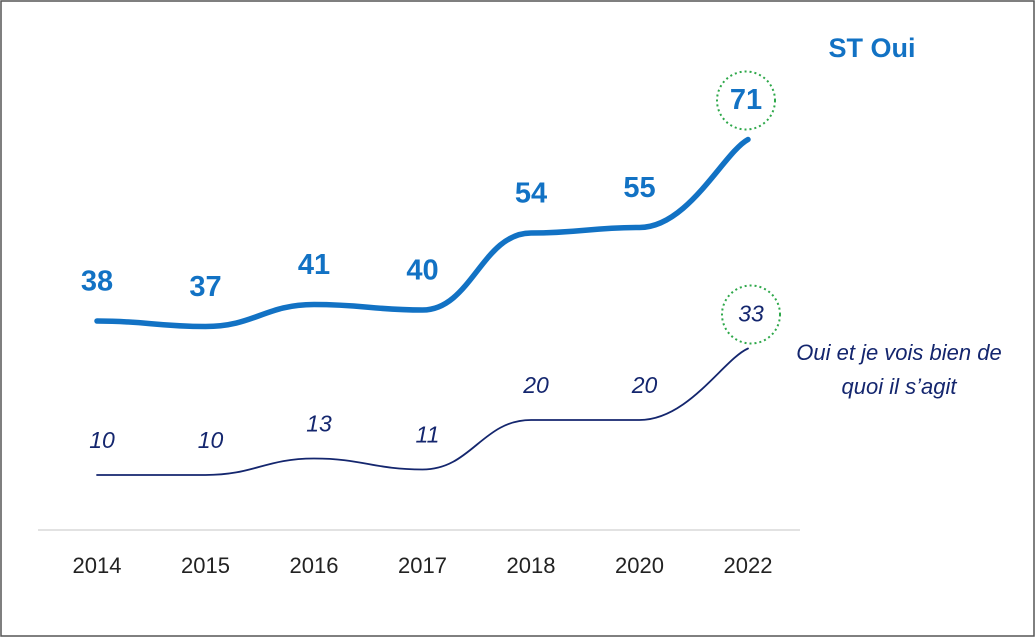 The height and width of the screenshot is (638, 1036). Describe the element at coordinates (428, 435) in the screenshot. I see `data-label: 11` at that location.